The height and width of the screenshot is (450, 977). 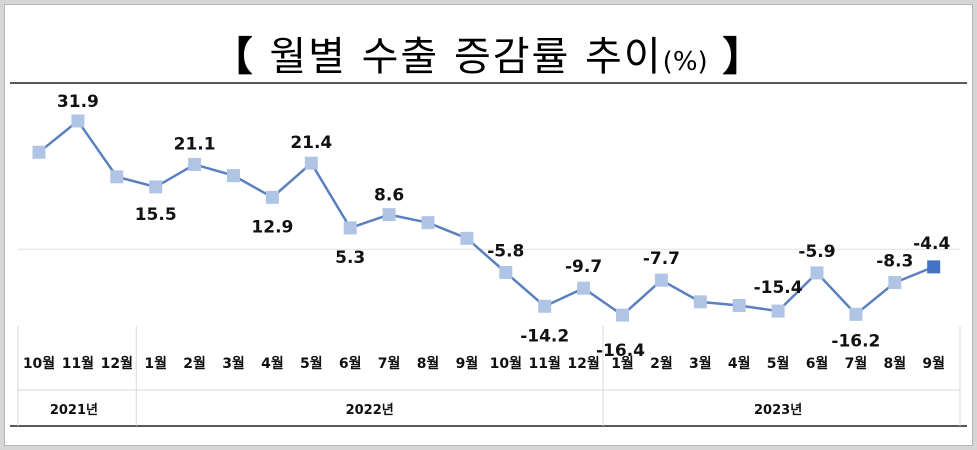 I want to click on title-open-bracket: 【, so click(x=233, y=57).